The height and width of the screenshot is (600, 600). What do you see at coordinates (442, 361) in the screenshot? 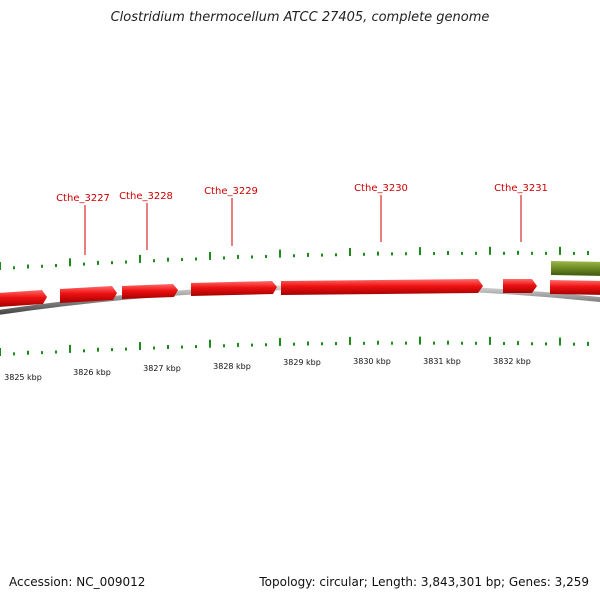
I see `kbp-label: 3831 kbp` at bounding box center [442, 361].